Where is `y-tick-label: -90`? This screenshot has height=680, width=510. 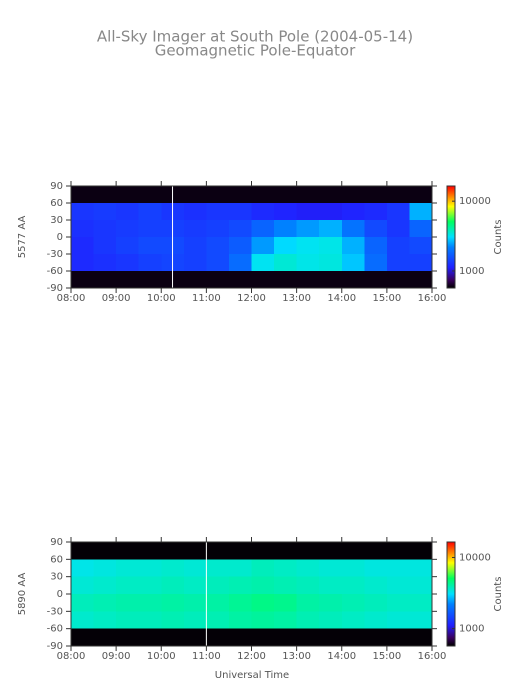 y-tick-label: -90 is located at coordinates (55, 646).